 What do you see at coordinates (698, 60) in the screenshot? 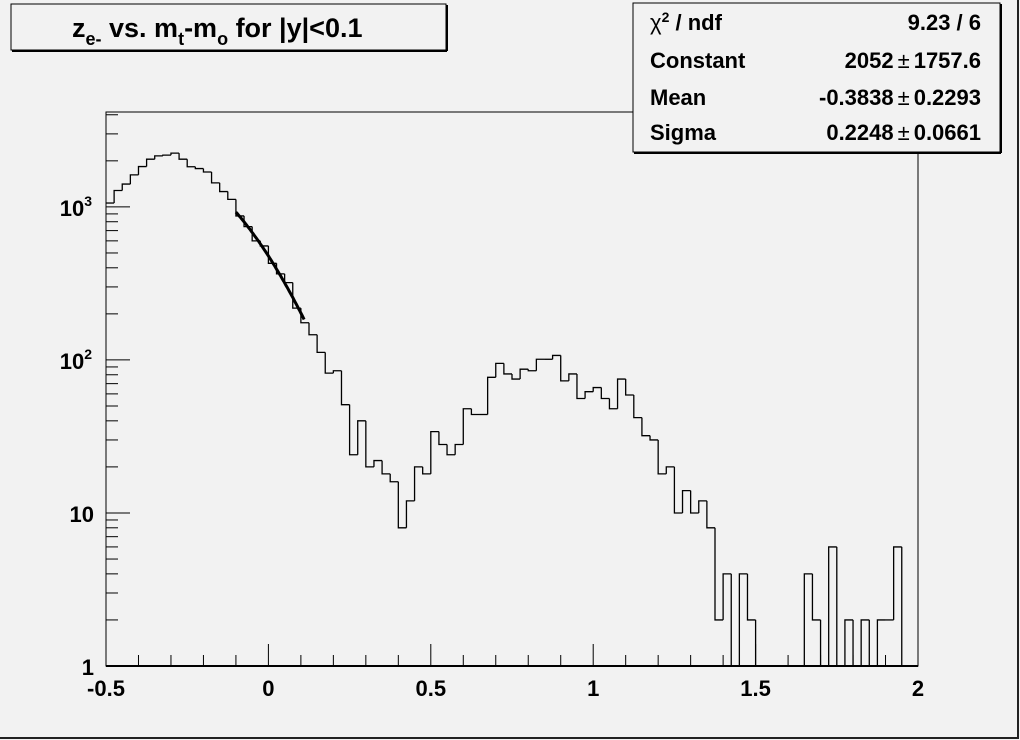
I see `stats-constant-label: Constant` at bounding box center [698, 60].